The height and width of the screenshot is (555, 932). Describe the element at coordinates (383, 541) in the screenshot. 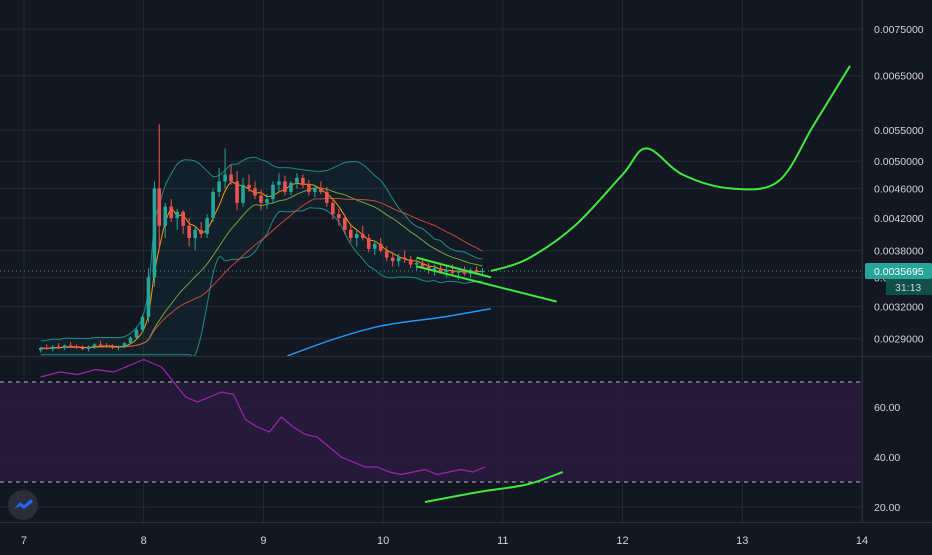

I see `time-tick-label: 10` at that location.